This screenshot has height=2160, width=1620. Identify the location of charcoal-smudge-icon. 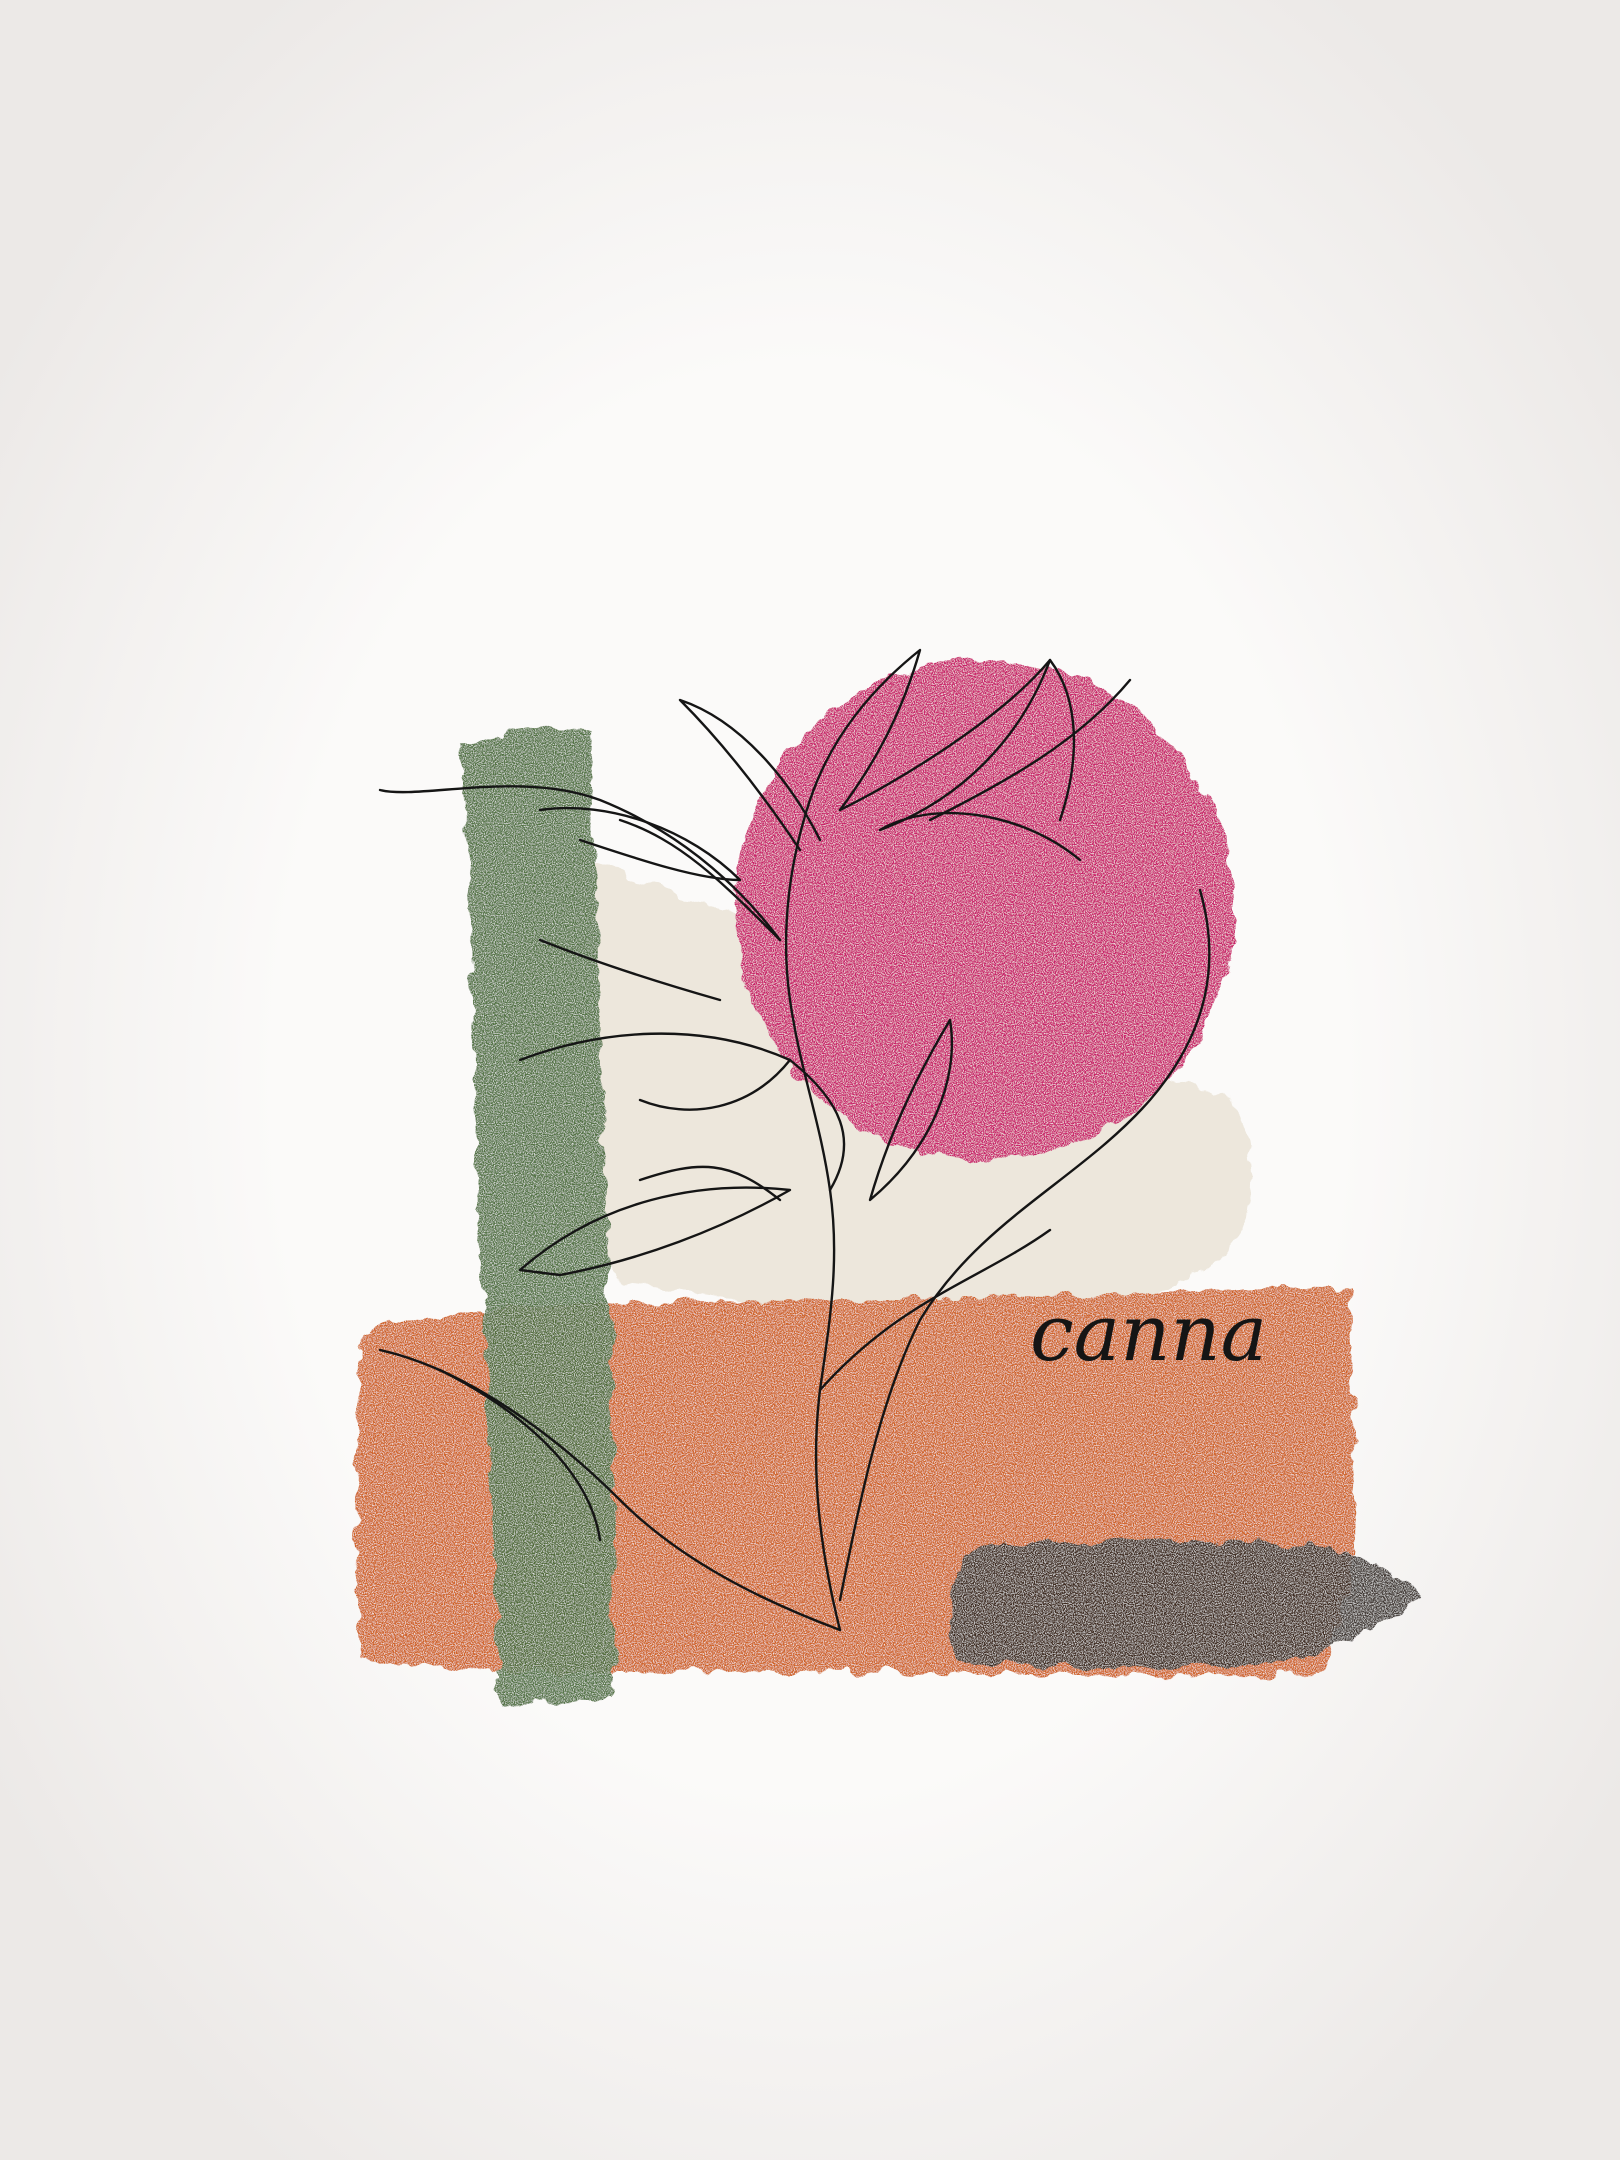
(1185, 1604).